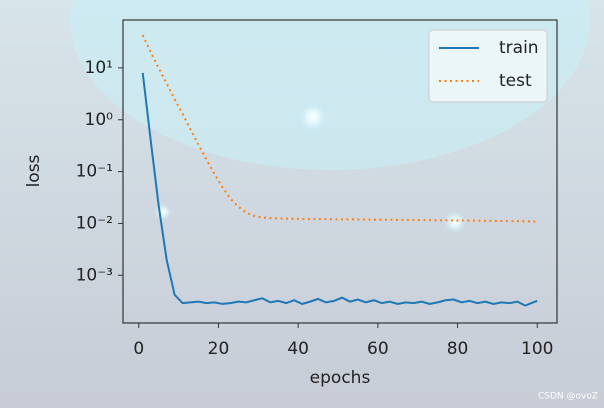  What do you see at coordinates (94, 223) in the screenshot?
I see `y-tick-label: 10⁻²` at bounding box center [94, 223].